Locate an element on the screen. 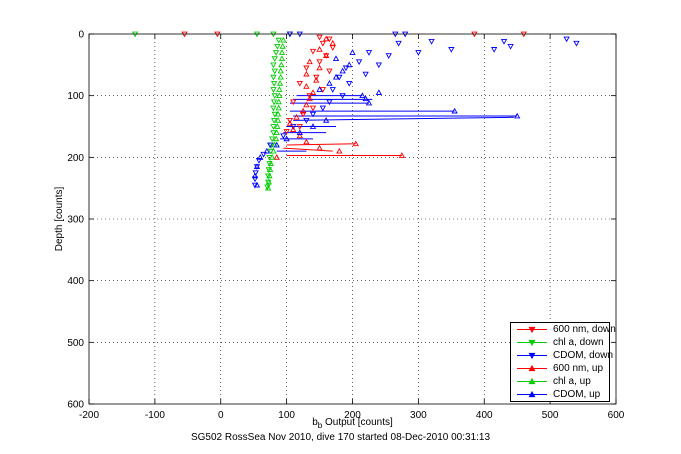  legend-item: CDOM, up is located at coordinates (560, 394).